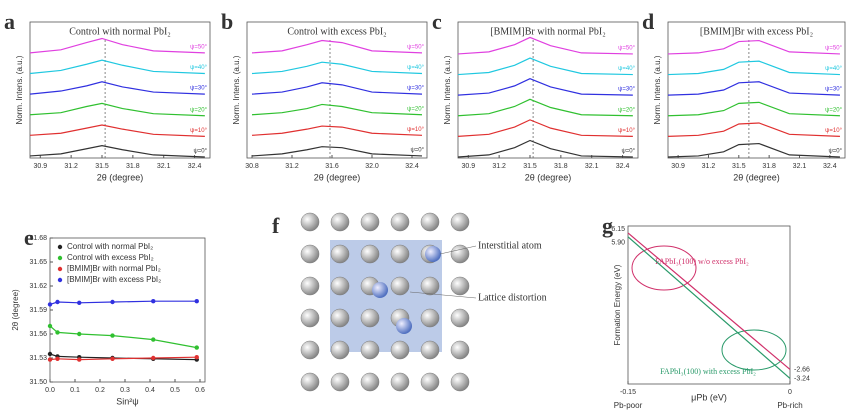 This screenshot has width=848, height=417. Describe the element at coordinates (380, 290) in the screenshot. I see `interstitial-atom` at that location.